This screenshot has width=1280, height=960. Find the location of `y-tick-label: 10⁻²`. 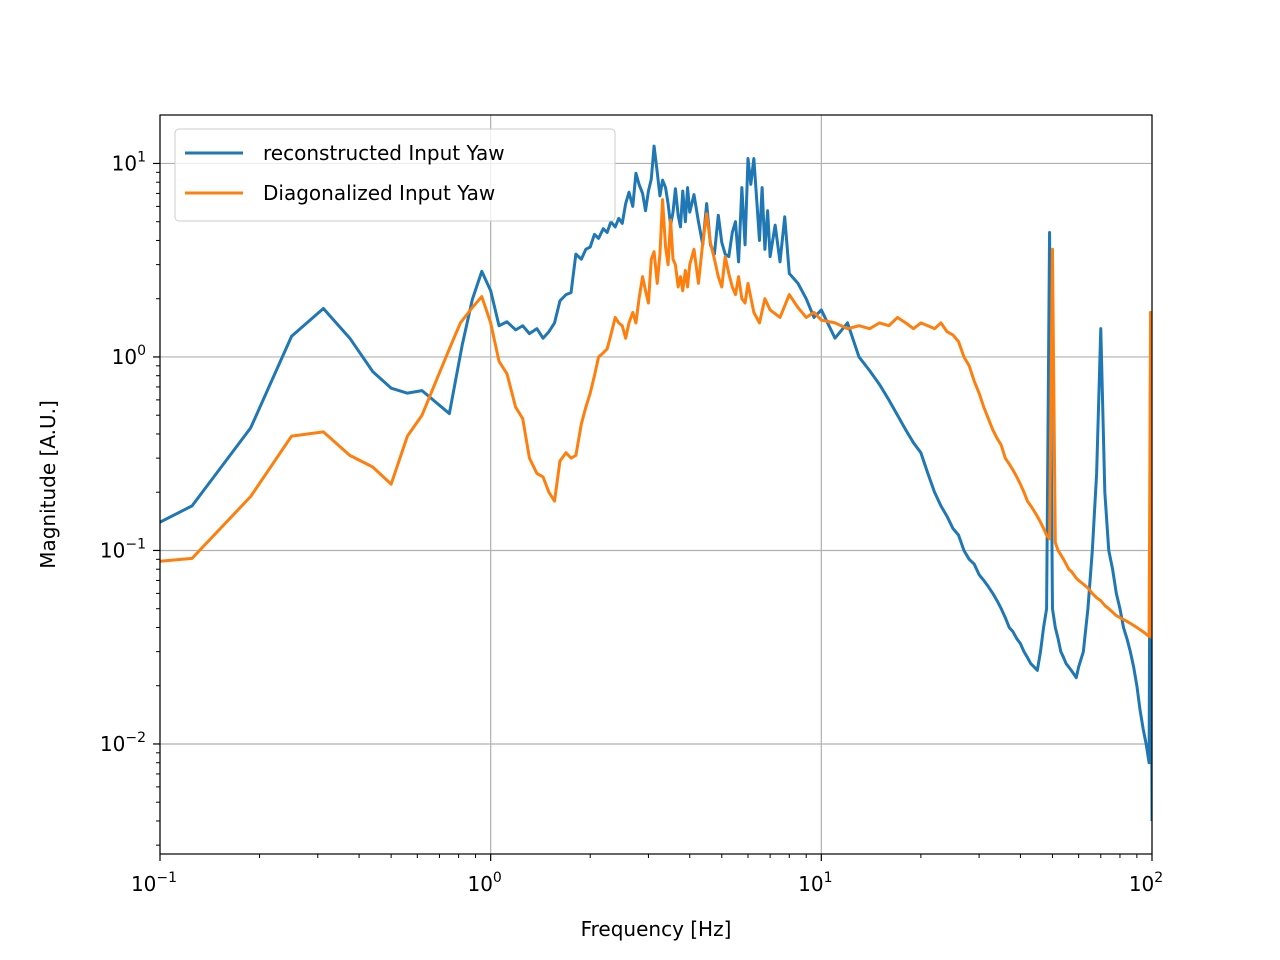

y-tick-label: 10⁻² is located at coordinates (123, 743).